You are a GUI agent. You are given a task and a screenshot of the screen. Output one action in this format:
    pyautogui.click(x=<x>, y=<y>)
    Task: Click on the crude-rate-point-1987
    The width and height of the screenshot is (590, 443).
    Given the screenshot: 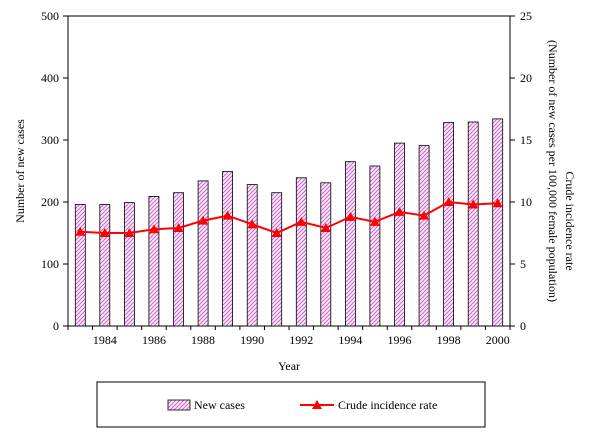 What is the action you would take?
    pyautogui.click(x=178, y=228)
    